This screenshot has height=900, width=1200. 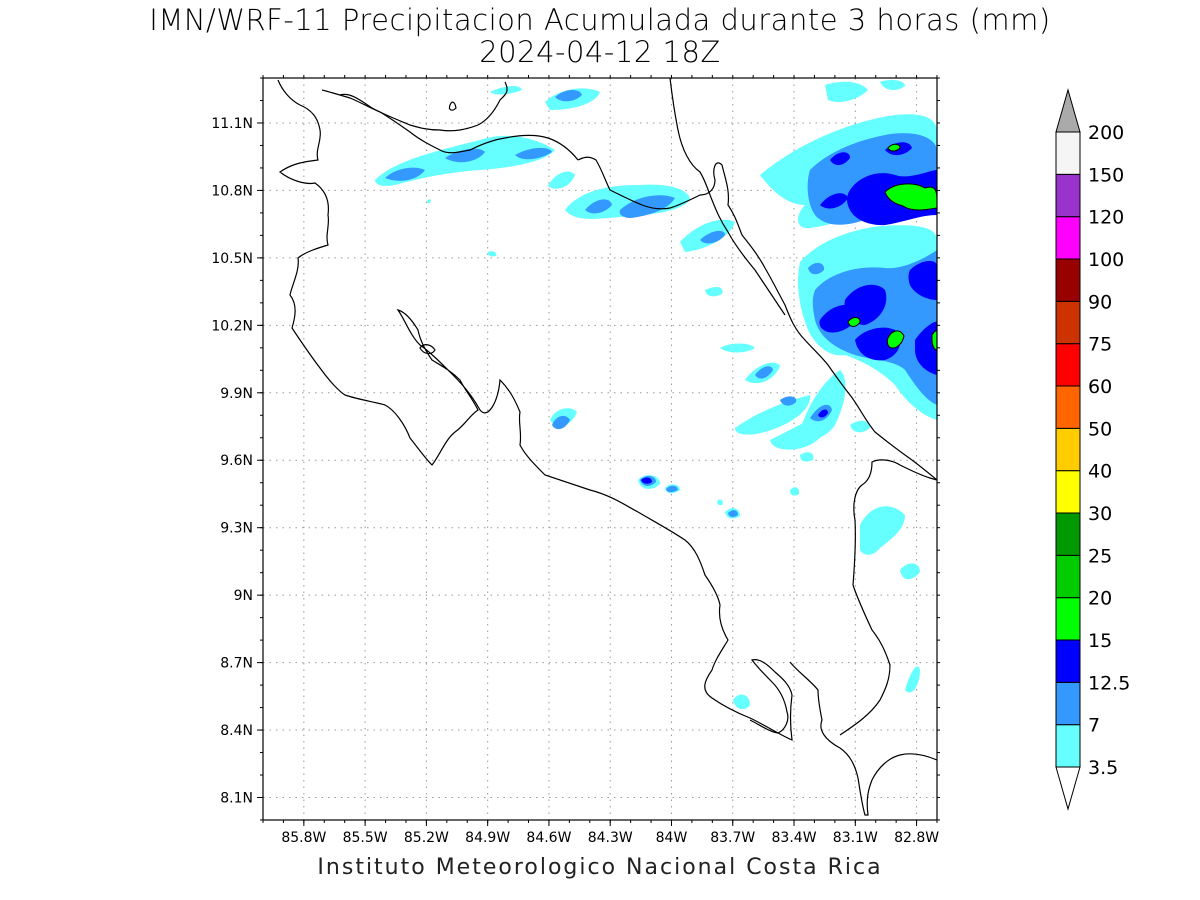 What do you see at coordinates (1100, 345) in the screenshot?
I see `colorbar-label: 75` at bounding box center [1100, 345].